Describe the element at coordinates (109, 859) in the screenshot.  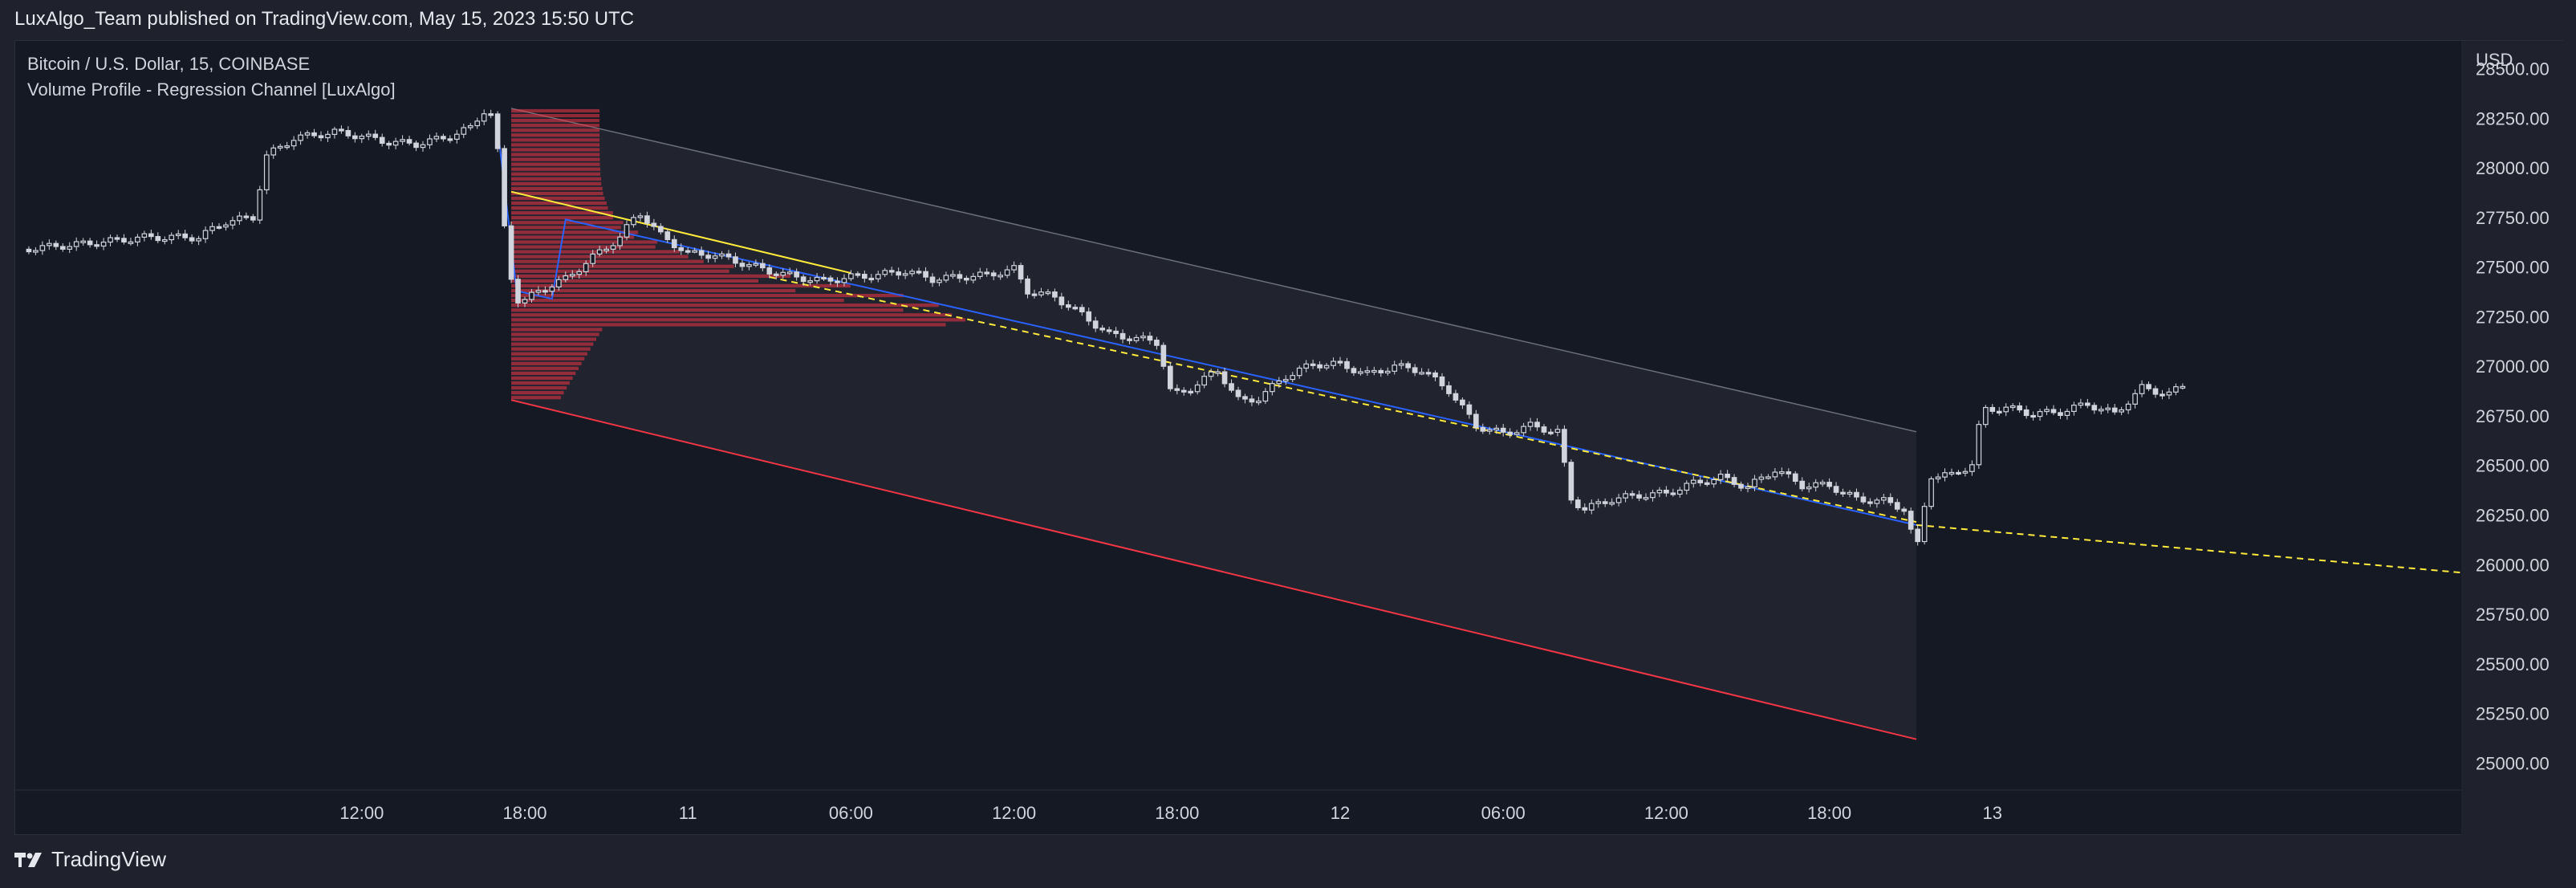
I see `footer-brand: TradingView` at that location.